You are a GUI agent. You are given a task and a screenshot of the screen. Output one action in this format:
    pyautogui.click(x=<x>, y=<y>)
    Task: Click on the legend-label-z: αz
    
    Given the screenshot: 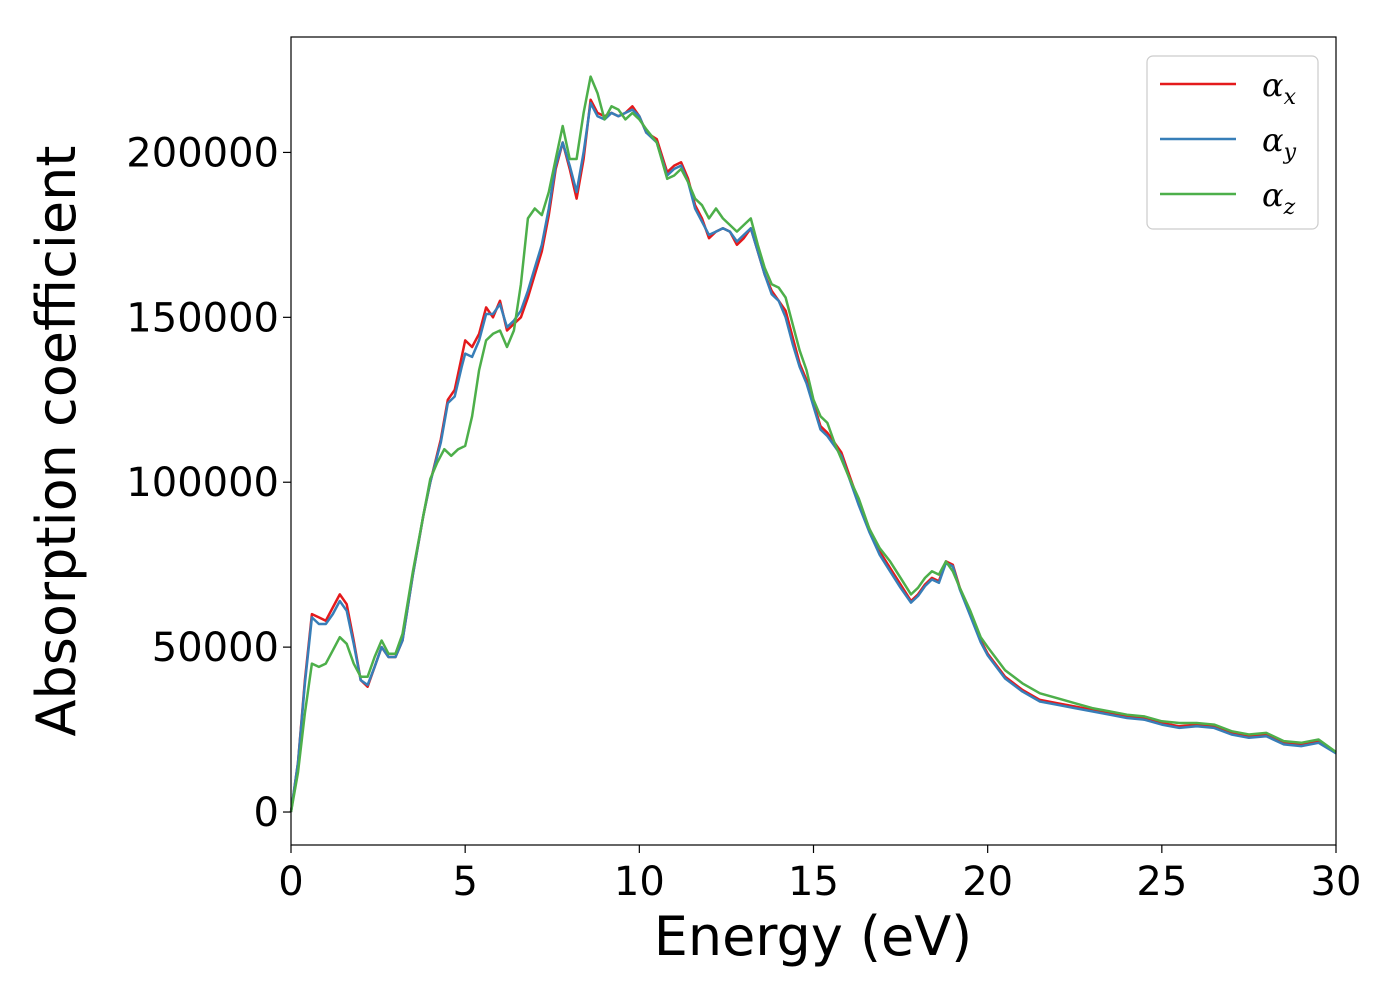 What is the action you would take?
    pyautogui.click(x=1279, y=198)
    